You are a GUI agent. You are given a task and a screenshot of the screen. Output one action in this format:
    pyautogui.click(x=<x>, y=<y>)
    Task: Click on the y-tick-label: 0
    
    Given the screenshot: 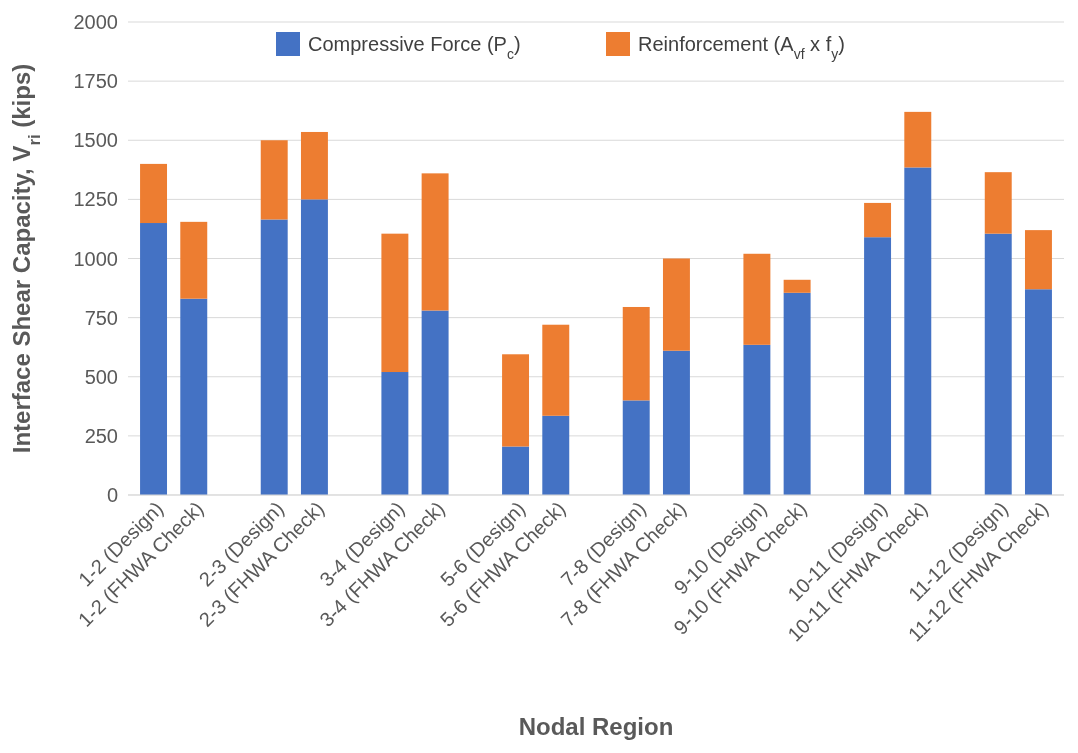 What is the action you would take?
    pyautogui.click(x=112, y=495)
    